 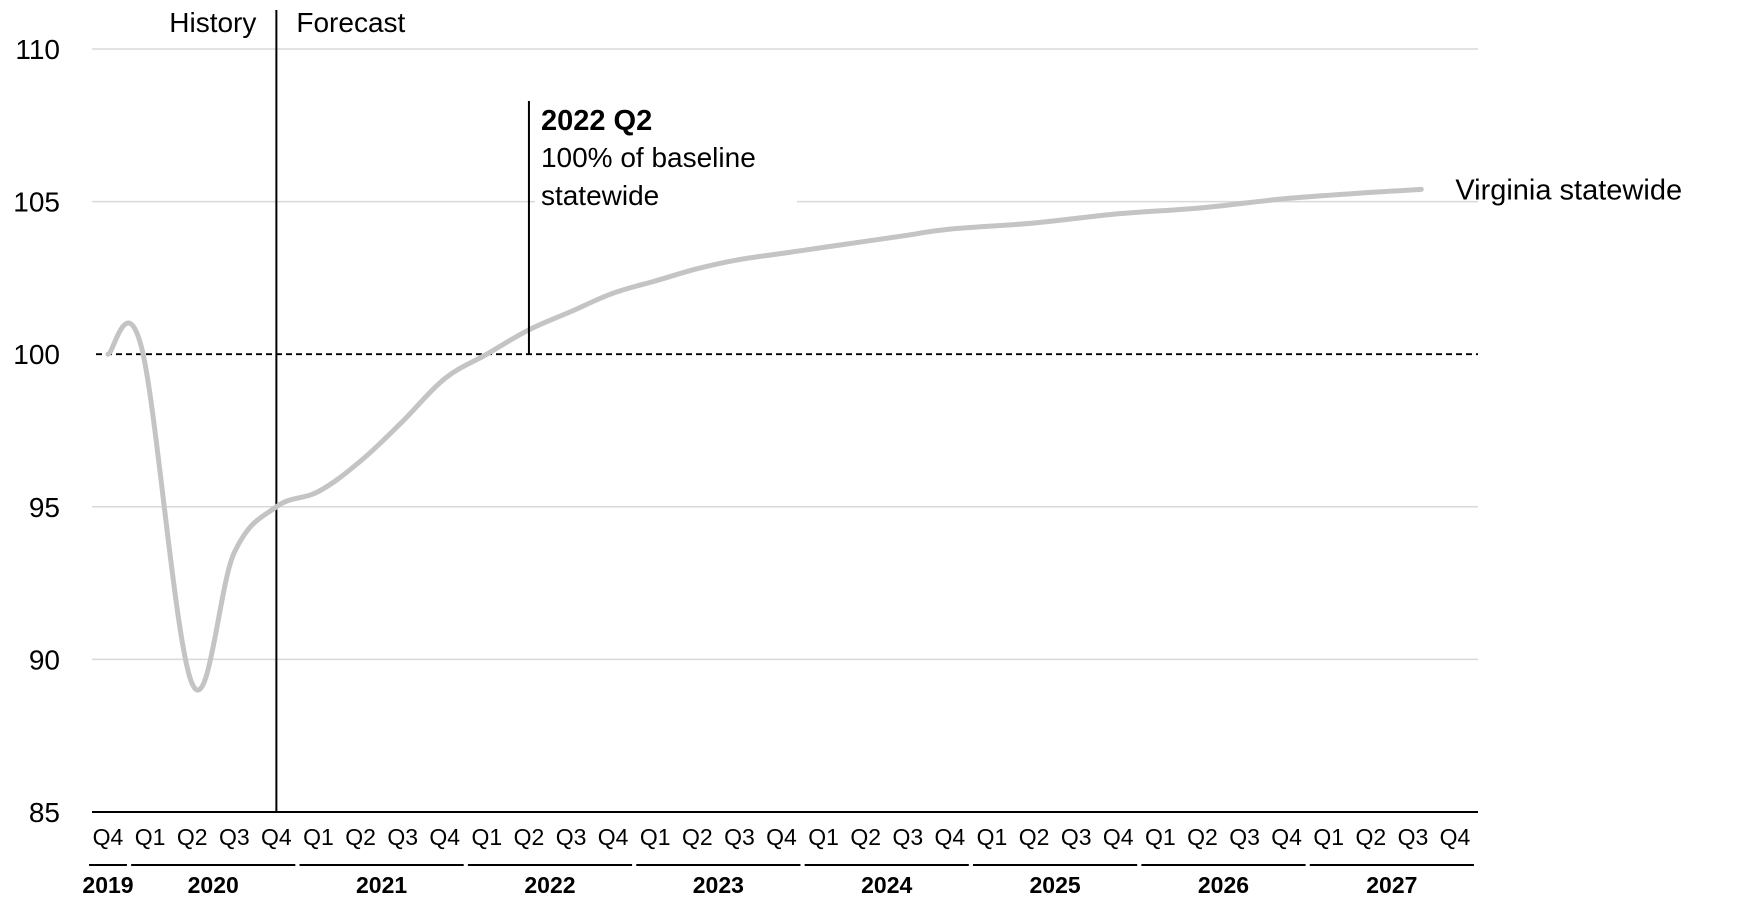 I want to click on annotation-background, so click(x=665, y=158).